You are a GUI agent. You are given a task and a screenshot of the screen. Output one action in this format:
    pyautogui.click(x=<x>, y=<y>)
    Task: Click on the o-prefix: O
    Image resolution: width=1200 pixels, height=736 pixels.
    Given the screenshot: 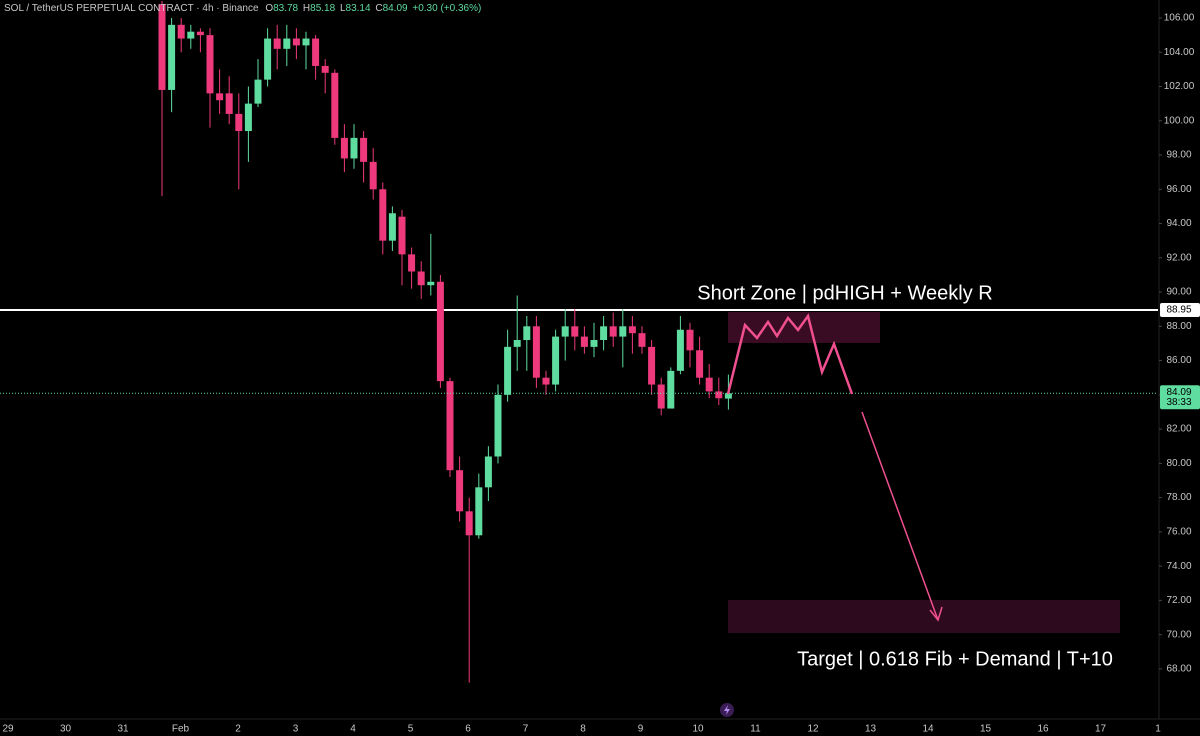 What is the action you would take?
    pyautogui.click(x=269, y=8)
    